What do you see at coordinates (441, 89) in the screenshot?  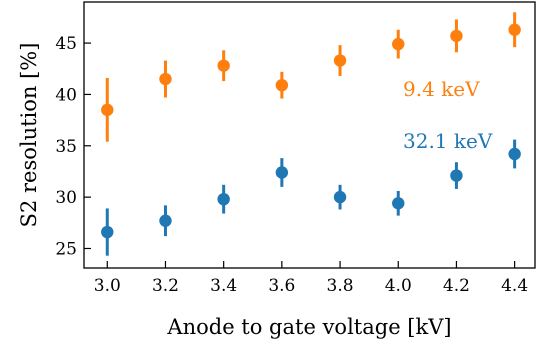 I see `series-label-9-4-kev: 9.4 keV` at bounding box center [441, 89].